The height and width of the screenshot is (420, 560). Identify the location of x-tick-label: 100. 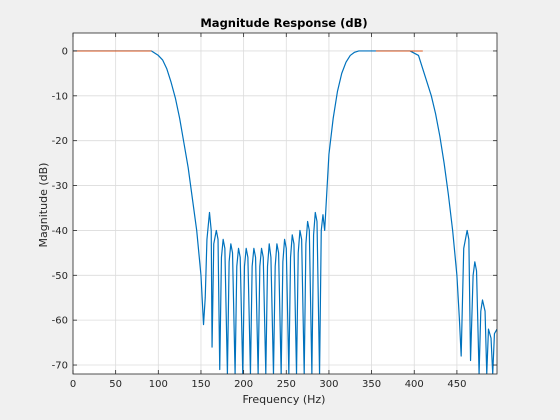
(158, 384).